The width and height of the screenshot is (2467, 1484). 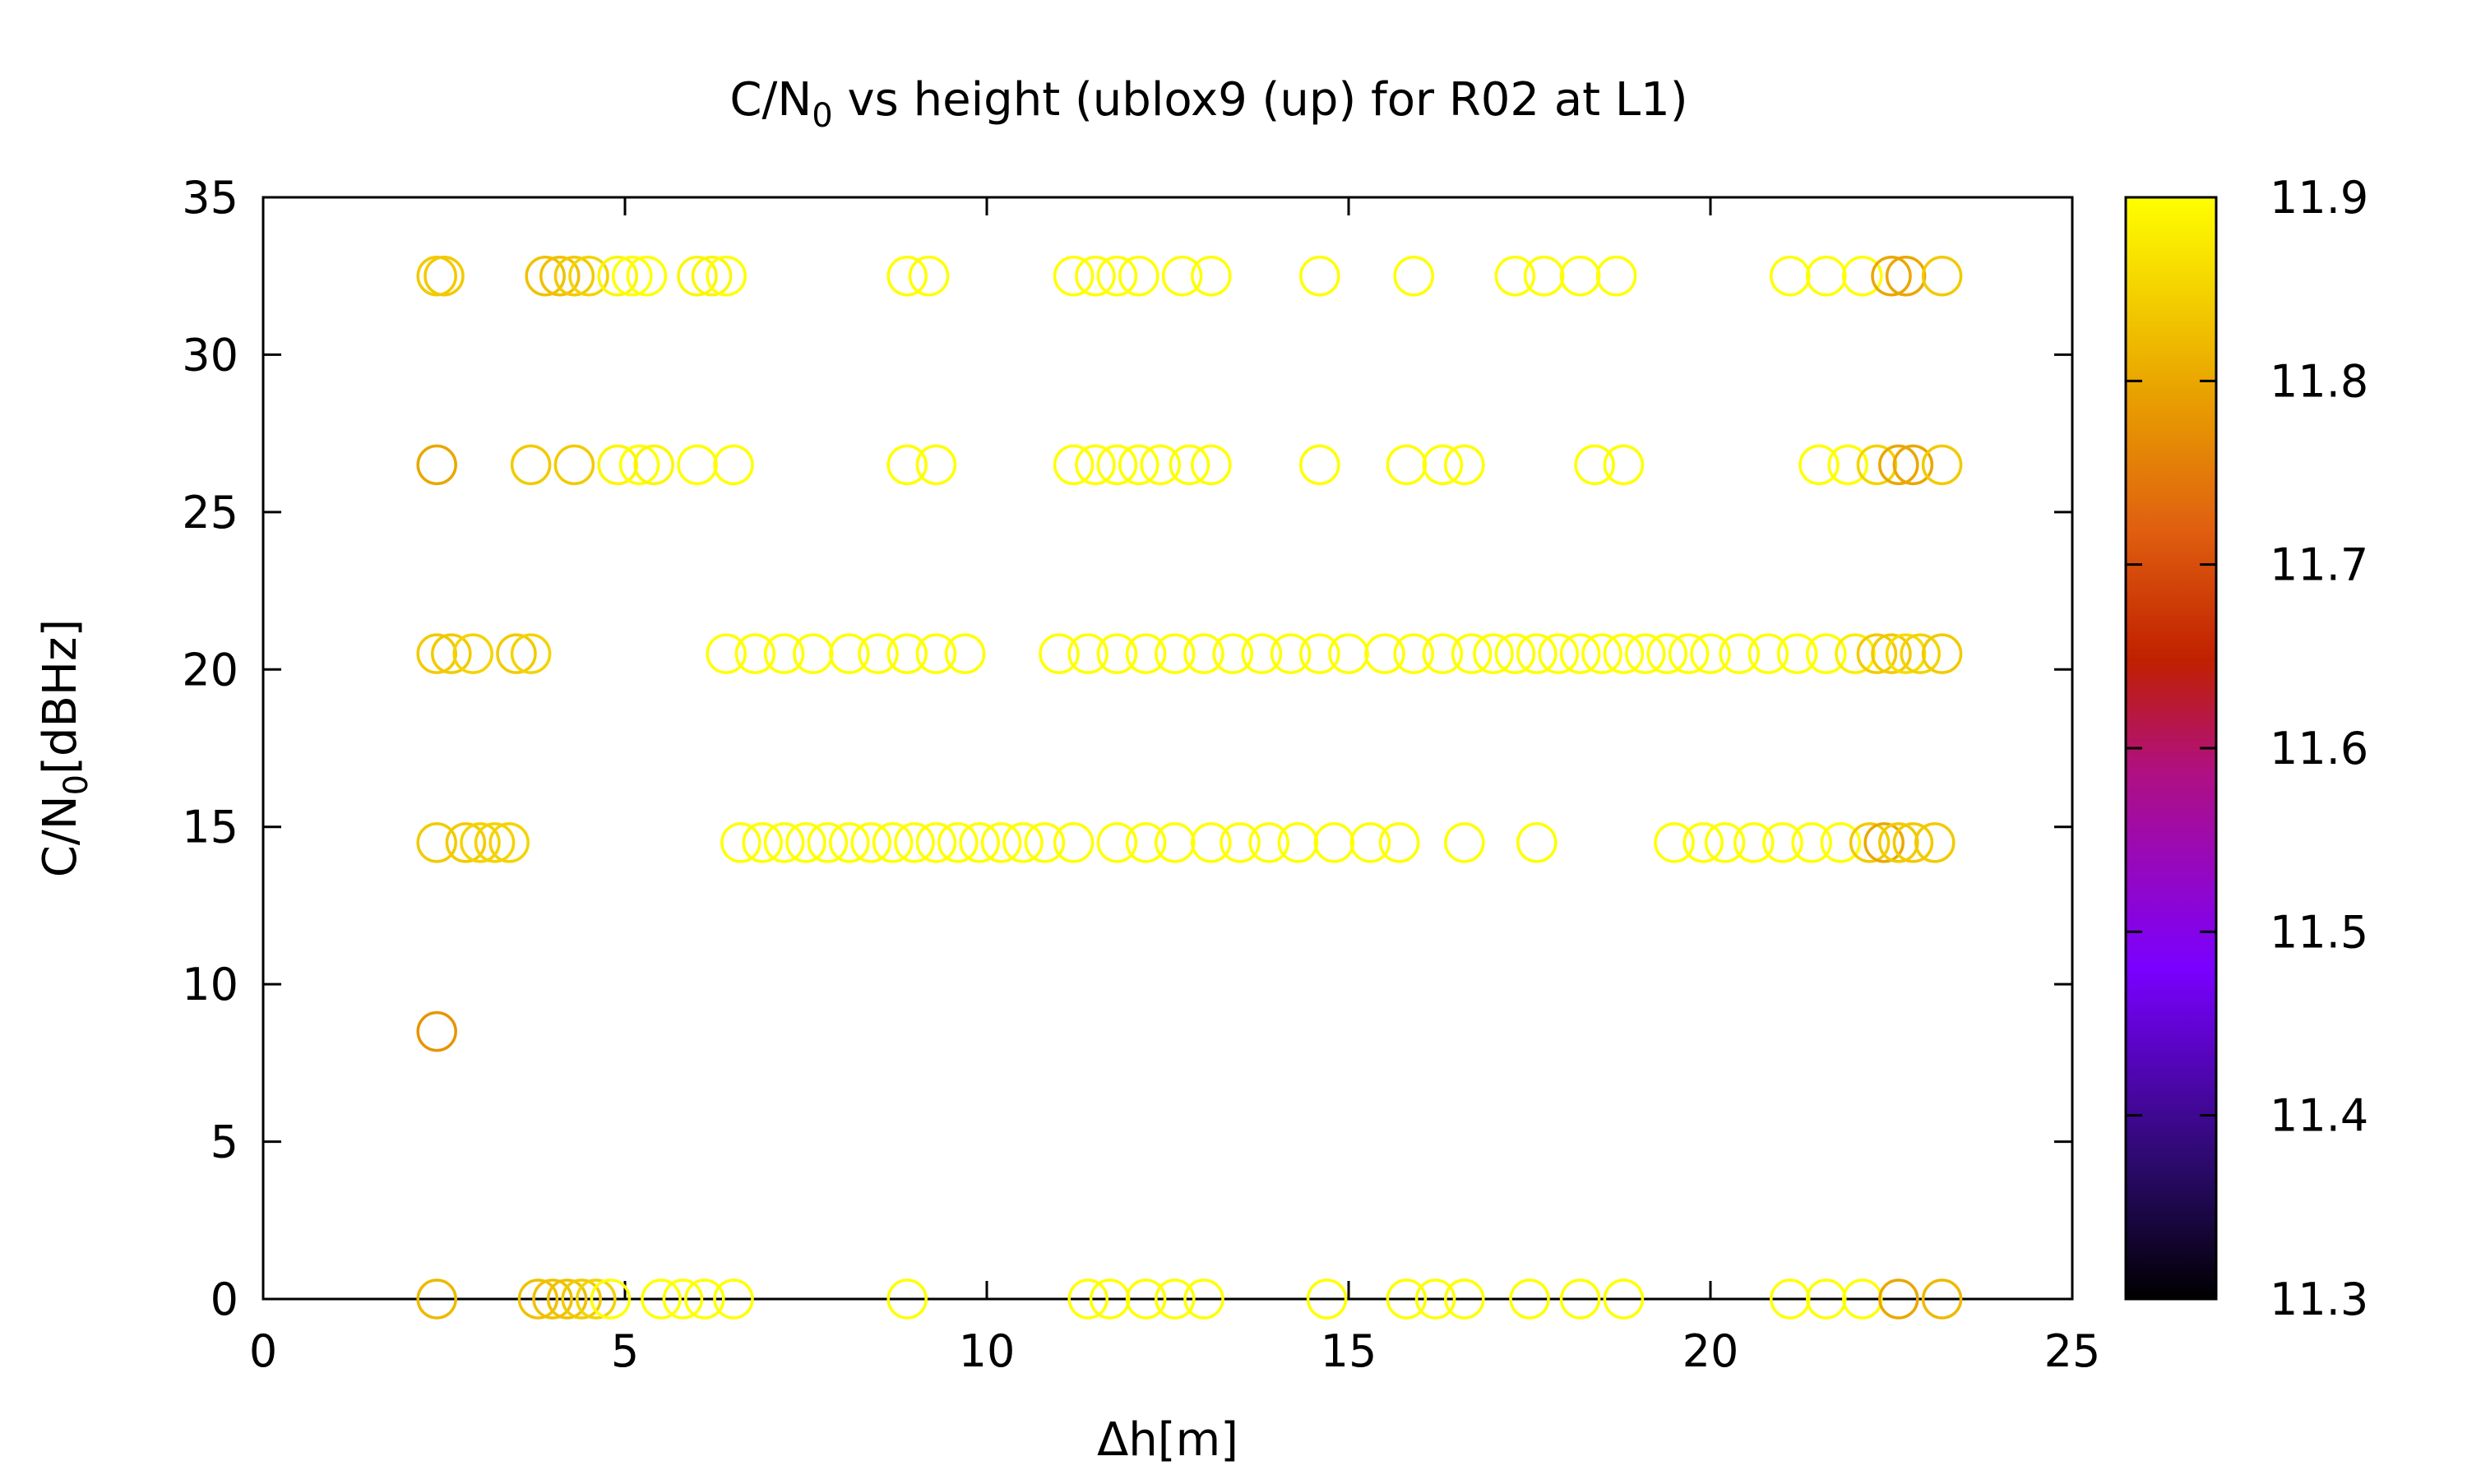 I want to click on y-tick-label: 5, so click(x=225, y=1142).